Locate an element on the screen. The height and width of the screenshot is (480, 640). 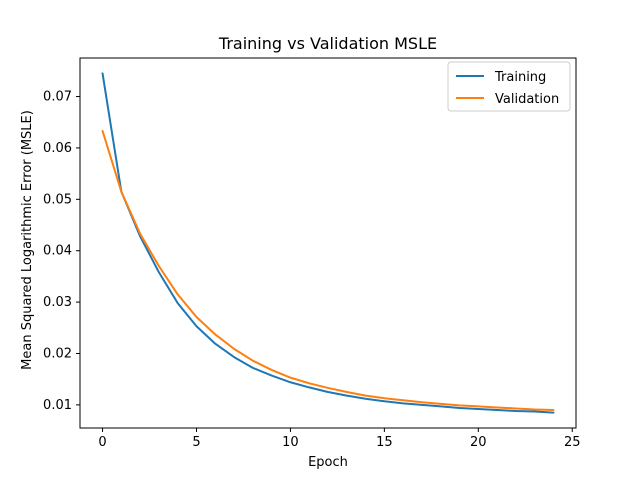
x-tick-label: 0 is located at coordinates (102, 442).